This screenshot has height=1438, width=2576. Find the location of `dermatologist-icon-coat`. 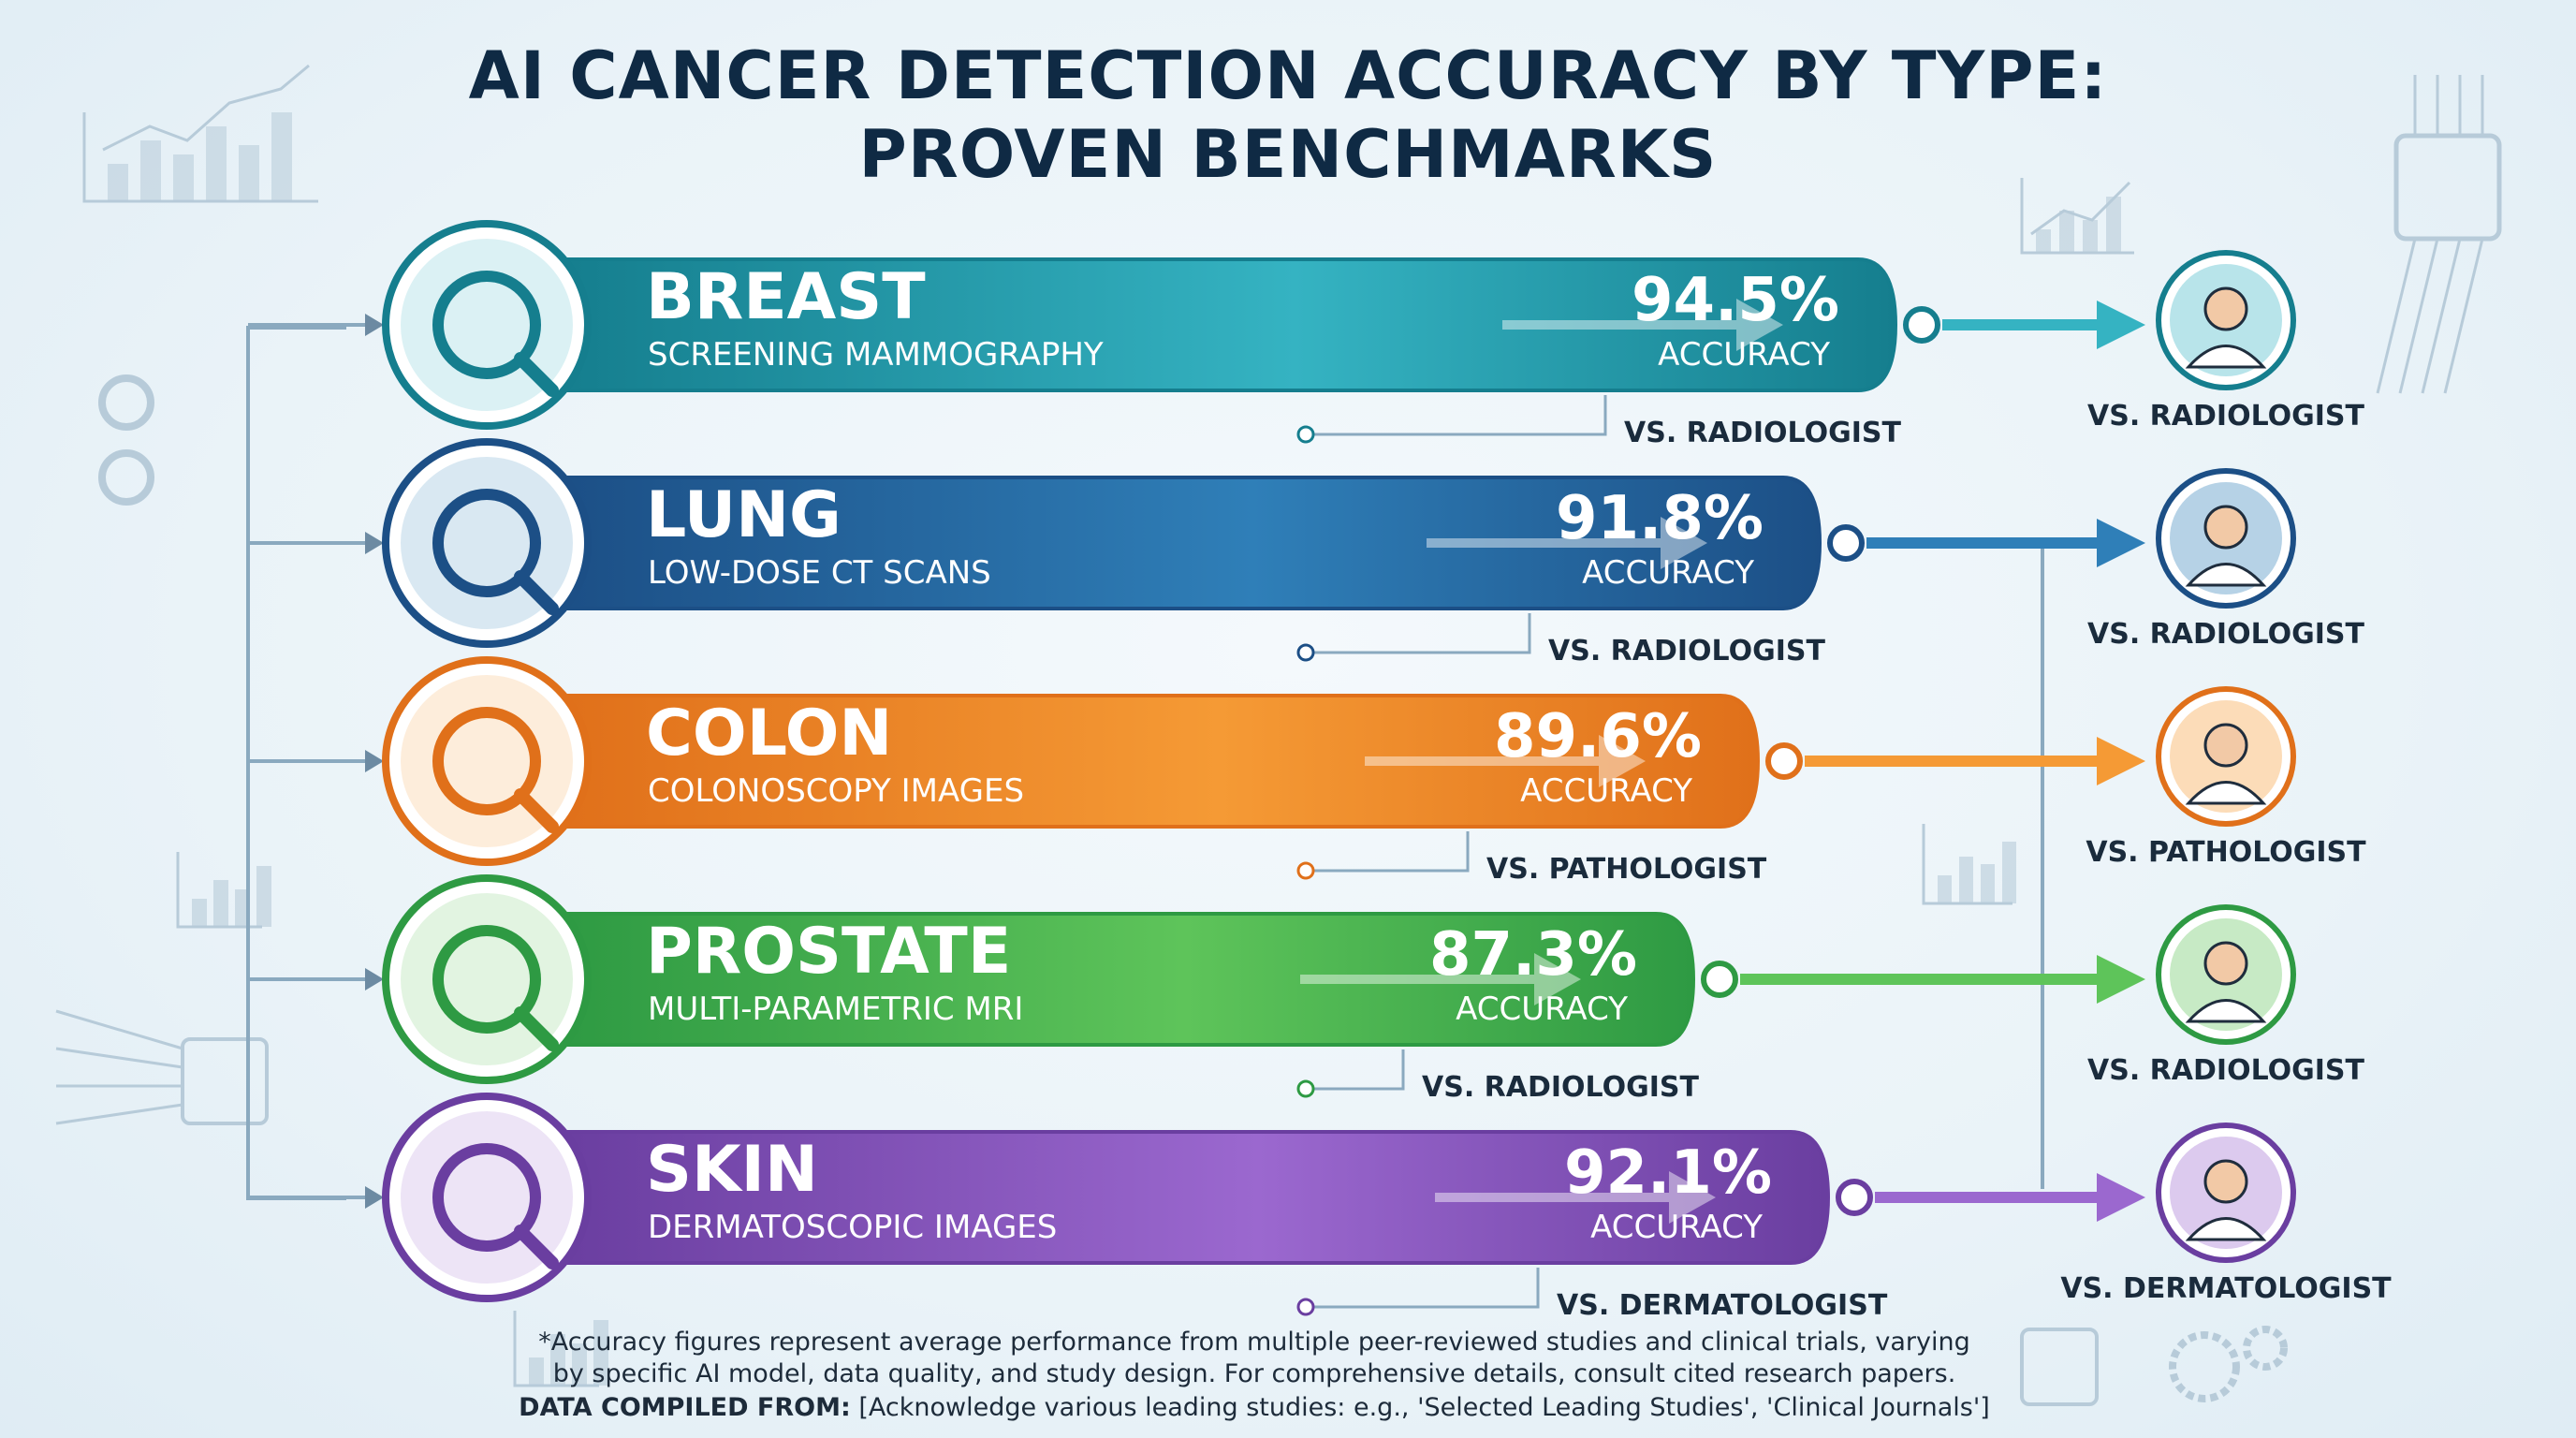

dermatologist-icon-coat is located at coordinates (2226, 1229).